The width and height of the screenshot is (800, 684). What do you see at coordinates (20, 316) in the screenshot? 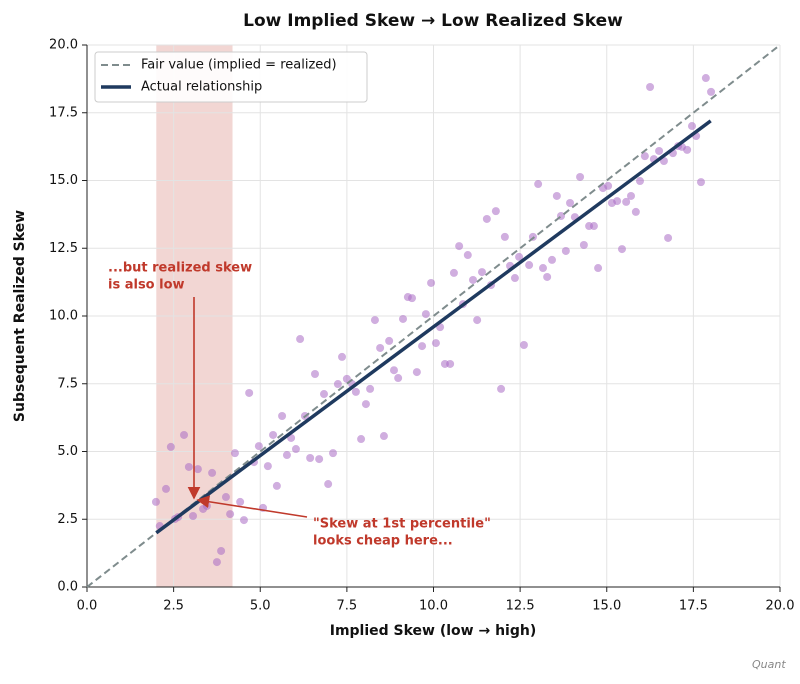
I see `y-axis-label: Subsequent Realized Skew` at bounding box center [20, 316].